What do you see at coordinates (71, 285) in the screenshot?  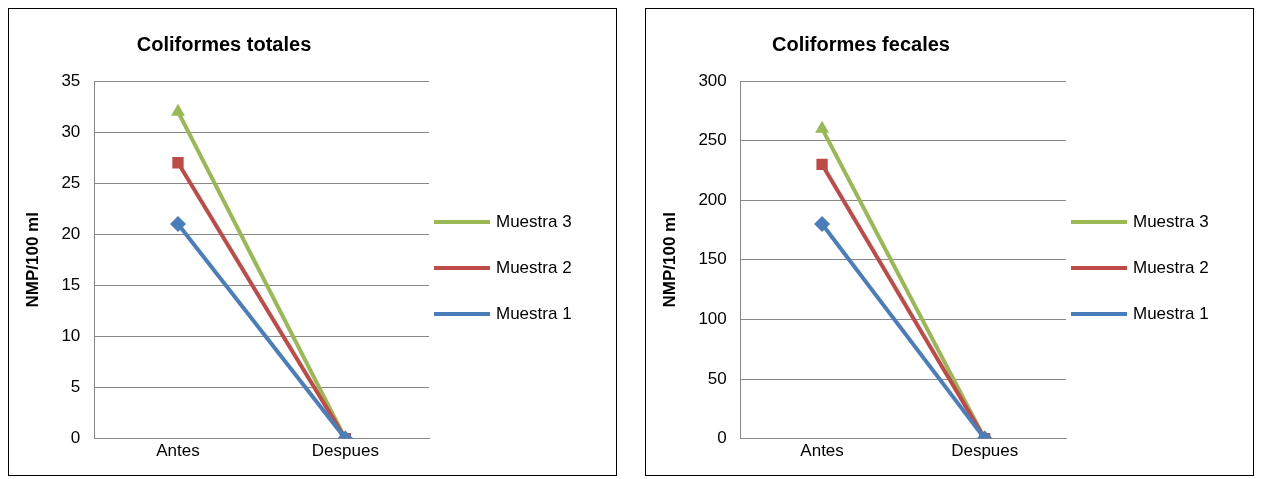 I see `y-tick-label: 15` at bounding box center [71, 285].